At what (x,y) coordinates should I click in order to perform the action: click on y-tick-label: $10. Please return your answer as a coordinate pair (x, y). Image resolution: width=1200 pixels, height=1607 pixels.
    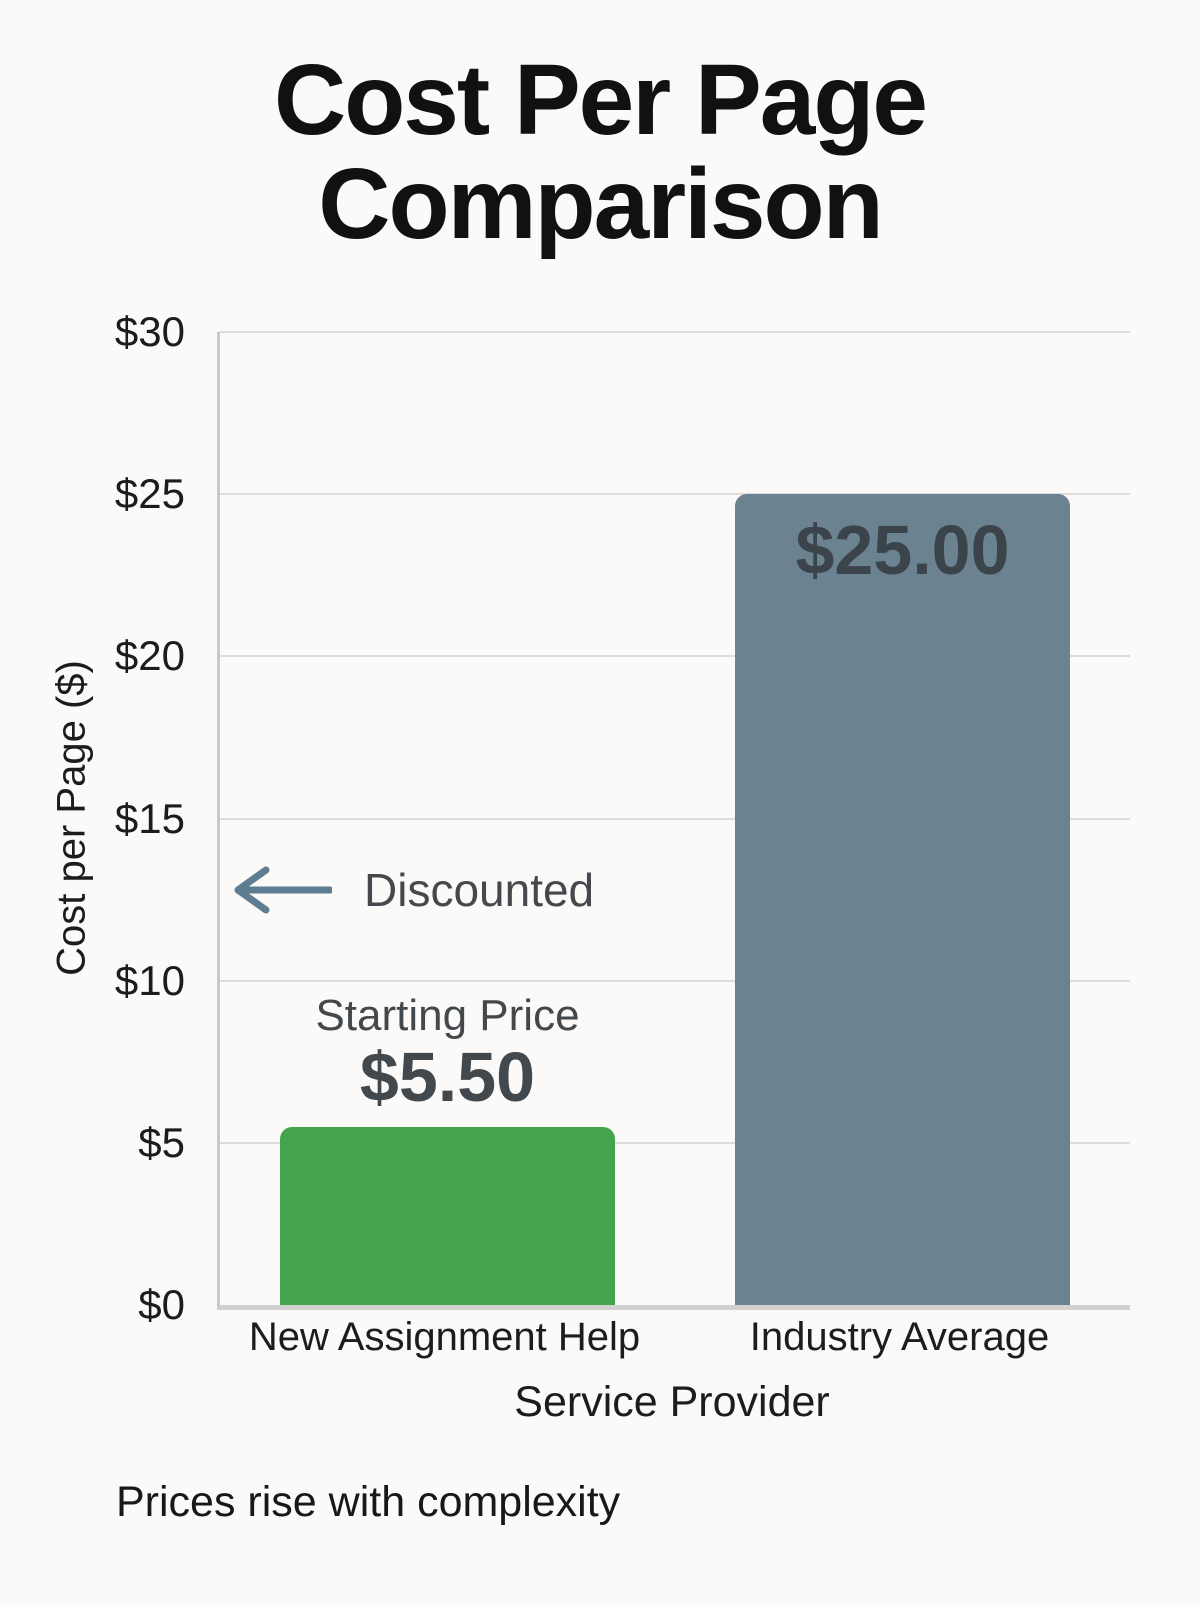
    Looking at the image, I should click on (149, 980).